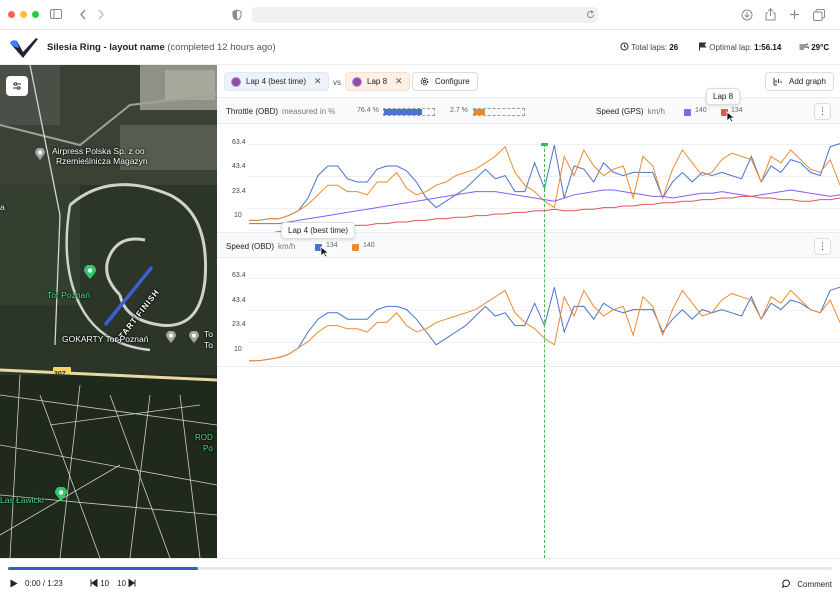 Image resolution: width=840 pixels, height=597 pixels. I want to click on lap-b-chip: Lap 8 ✕, so click(377, 81).